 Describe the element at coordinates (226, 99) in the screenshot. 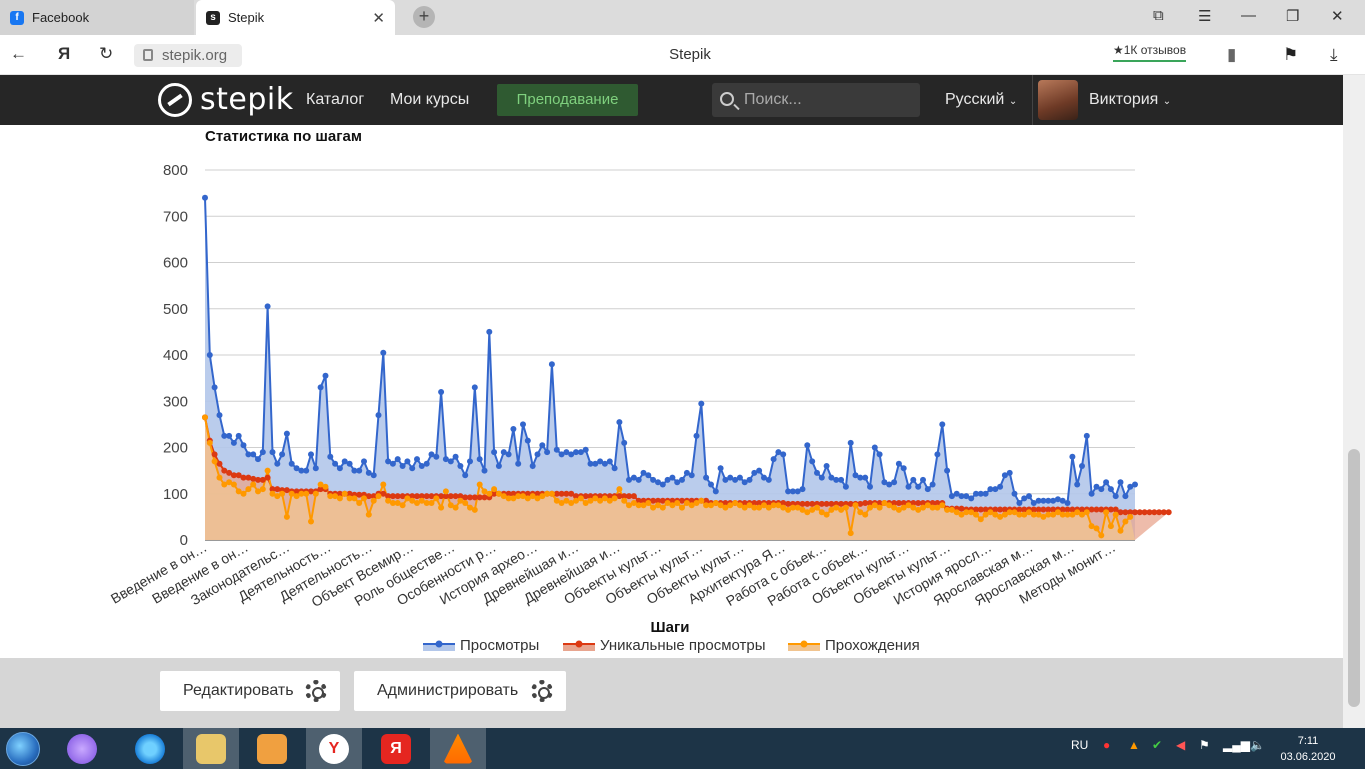

I see `stepik-logo: stepik` at that location.